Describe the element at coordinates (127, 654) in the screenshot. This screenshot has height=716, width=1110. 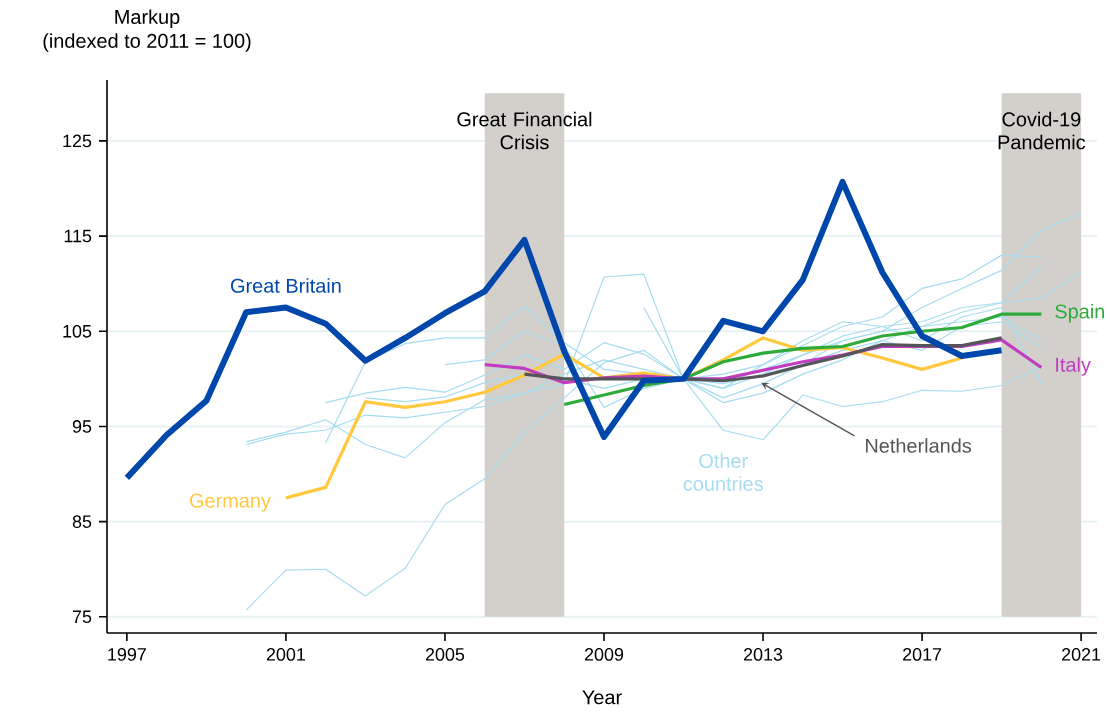
I see `x-tick-label: 1997` at that location.